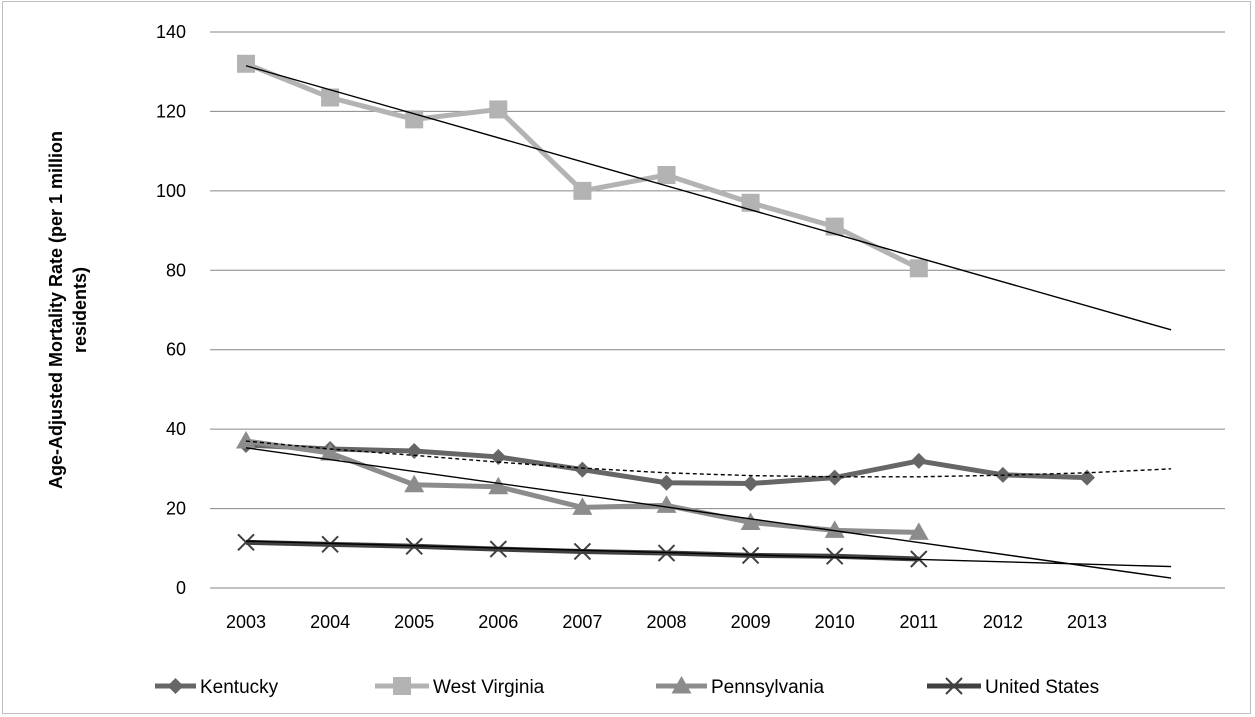 Image resolution: width=1255 pixels, height=717 pixels. Describe the element at coordinates (176, 509) in the screenshot. I see `y-tick-label: 20` at that location.